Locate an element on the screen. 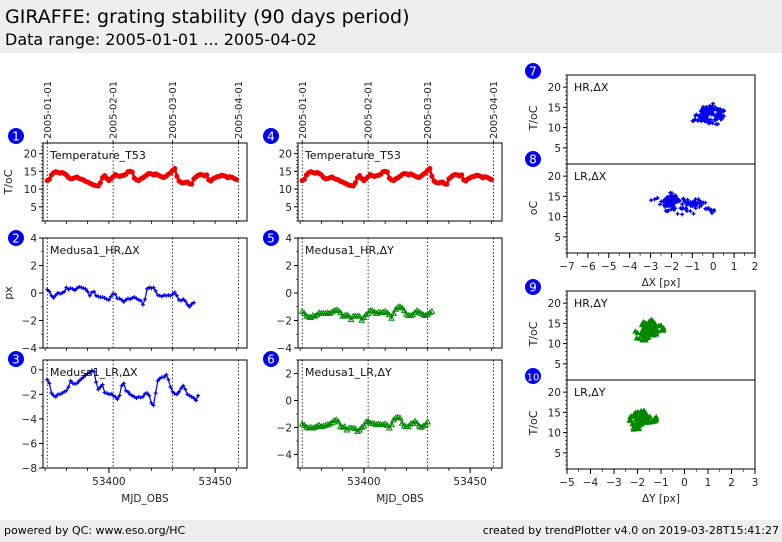  x-tick-label: 1 is located at coordinates (734, 267).